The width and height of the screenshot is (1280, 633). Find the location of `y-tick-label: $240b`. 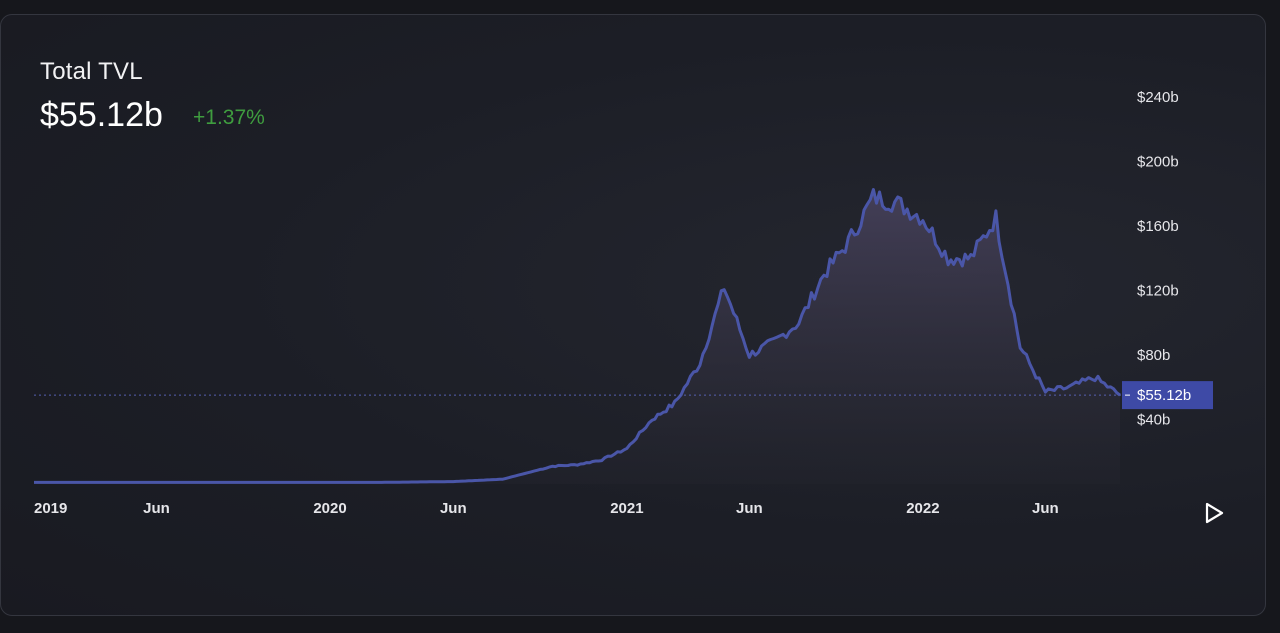

y-tick-label: $240b is located at coordinates (1158, 97).